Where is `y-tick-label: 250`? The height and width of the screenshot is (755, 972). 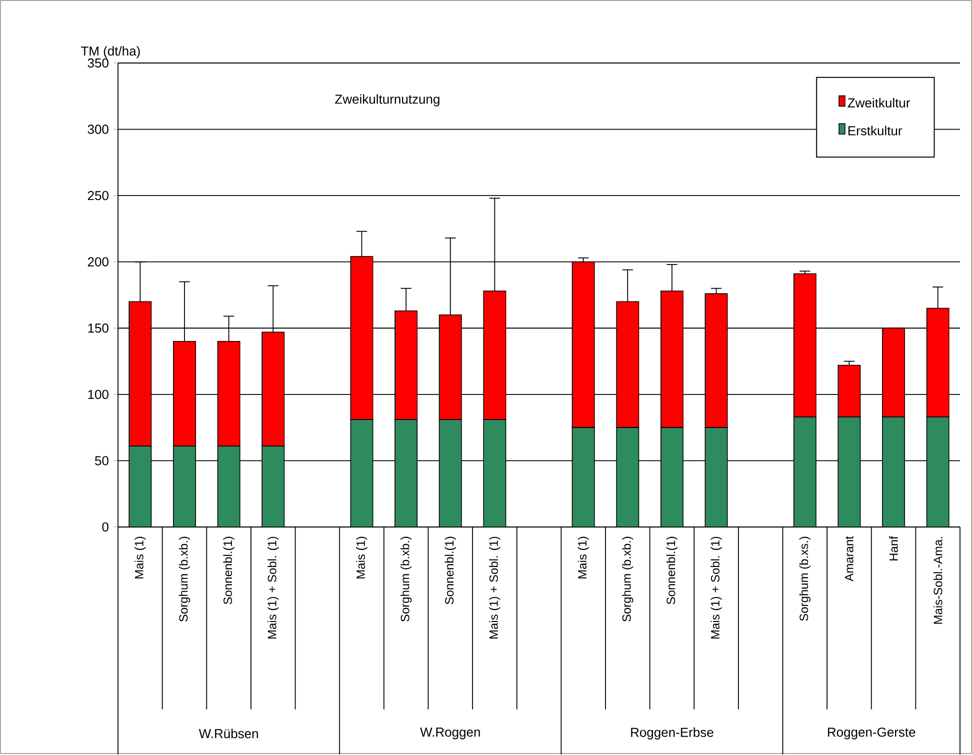
y-tick-label: 250 is located at coordinates (98, 195).